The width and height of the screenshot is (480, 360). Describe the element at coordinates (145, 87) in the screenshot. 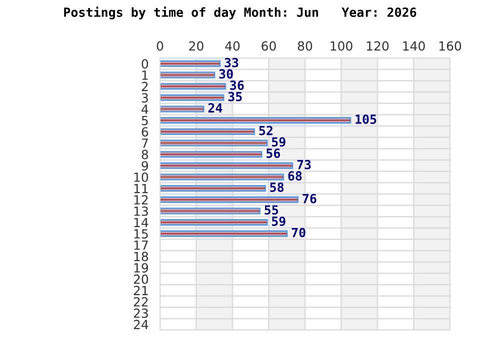

I see `y-tick-label: 2` at that location.